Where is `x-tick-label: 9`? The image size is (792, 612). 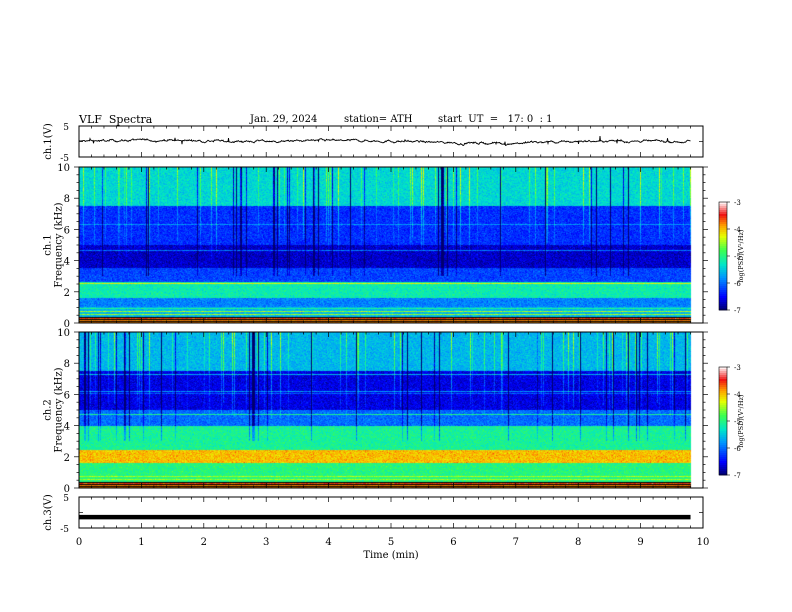
x-tick-label: 9 is located at coordinates (640, 542).